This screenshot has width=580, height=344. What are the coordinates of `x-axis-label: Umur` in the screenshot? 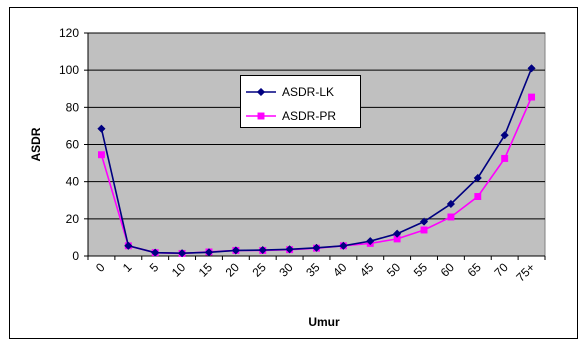 It's located at (324, 322).